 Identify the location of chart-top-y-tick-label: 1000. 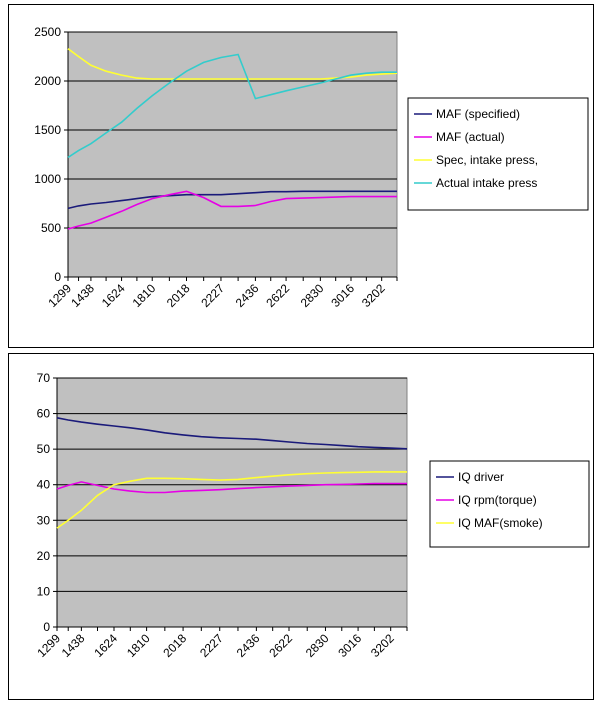
(47, 179).